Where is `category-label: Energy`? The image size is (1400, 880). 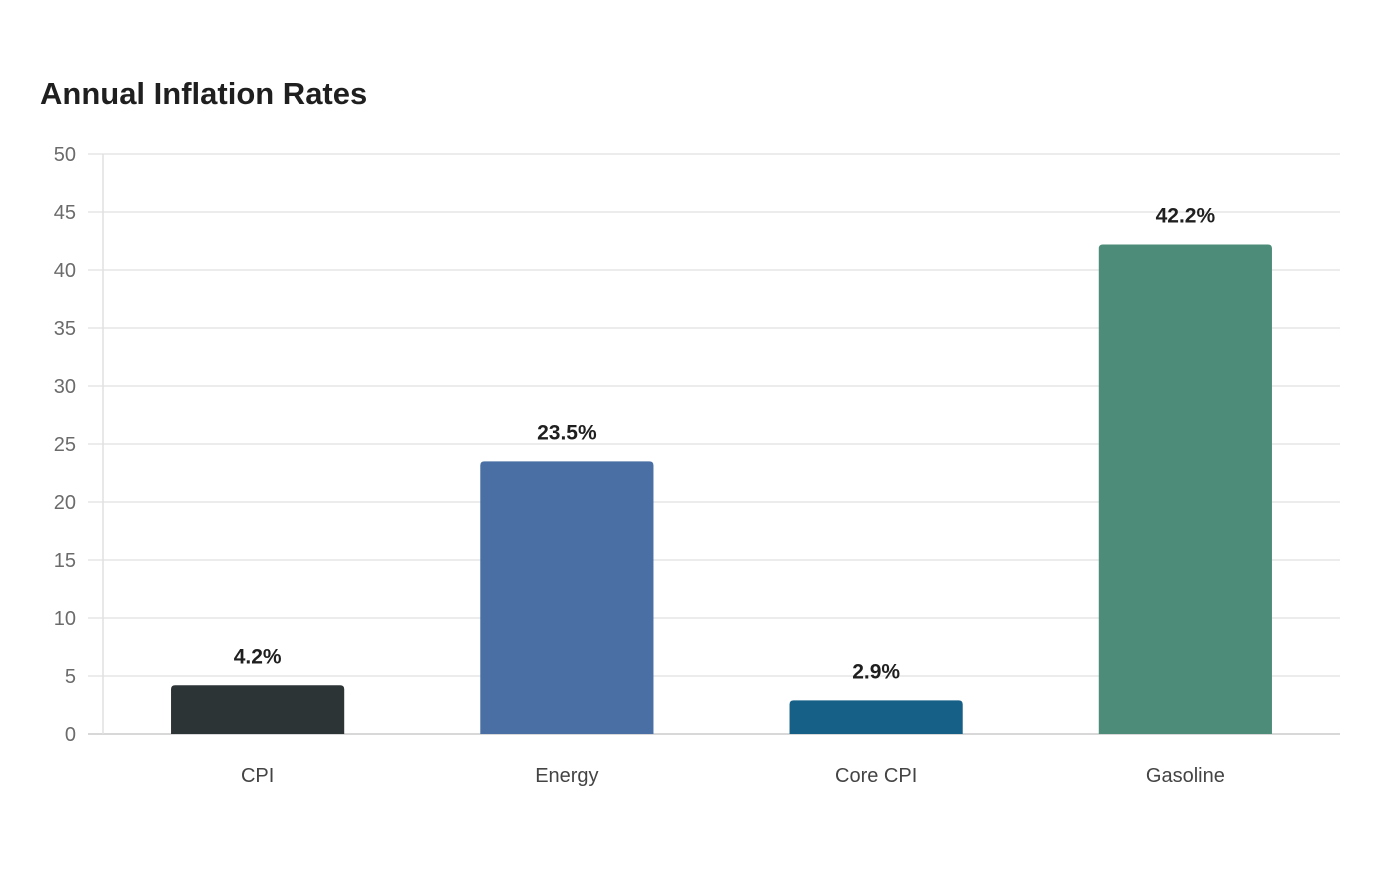 category-label: Energy is located at coordinates (566, 776).